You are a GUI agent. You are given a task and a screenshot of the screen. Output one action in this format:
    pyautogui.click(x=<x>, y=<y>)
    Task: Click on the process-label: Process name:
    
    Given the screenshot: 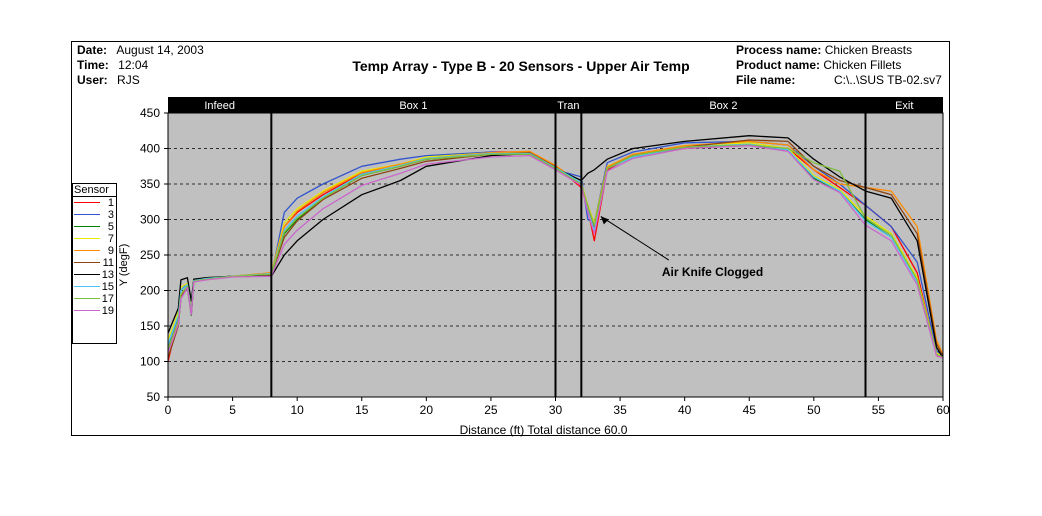 What is the action you would take?
    pyautogui.click(x=779, y=50)
    